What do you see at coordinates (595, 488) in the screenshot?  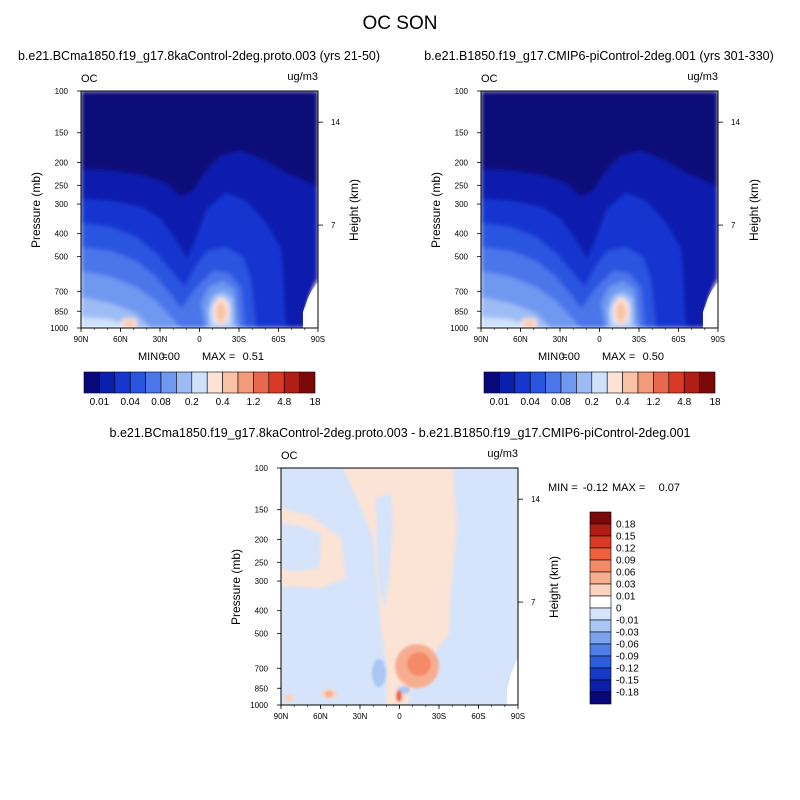 I see `min-value: -0.12` at bounding box center [595, 488].